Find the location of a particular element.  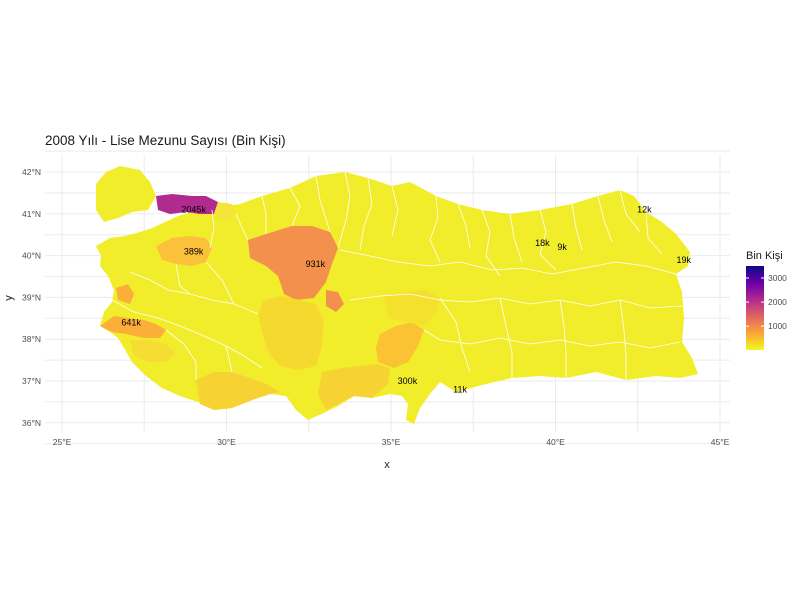

y-tick-label: 42°N is located at coordinates (31, 172).